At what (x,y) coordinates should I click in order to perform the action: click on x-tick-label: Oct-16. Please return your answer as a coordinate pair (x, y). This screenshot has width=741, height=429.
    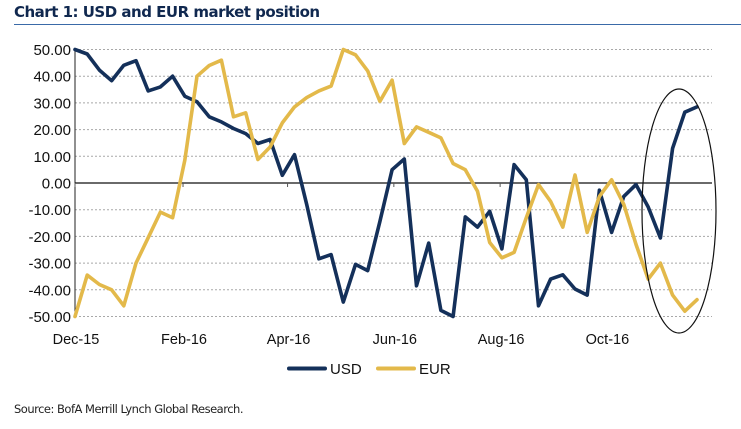
    Looking at the image, I should click on (608, 340).